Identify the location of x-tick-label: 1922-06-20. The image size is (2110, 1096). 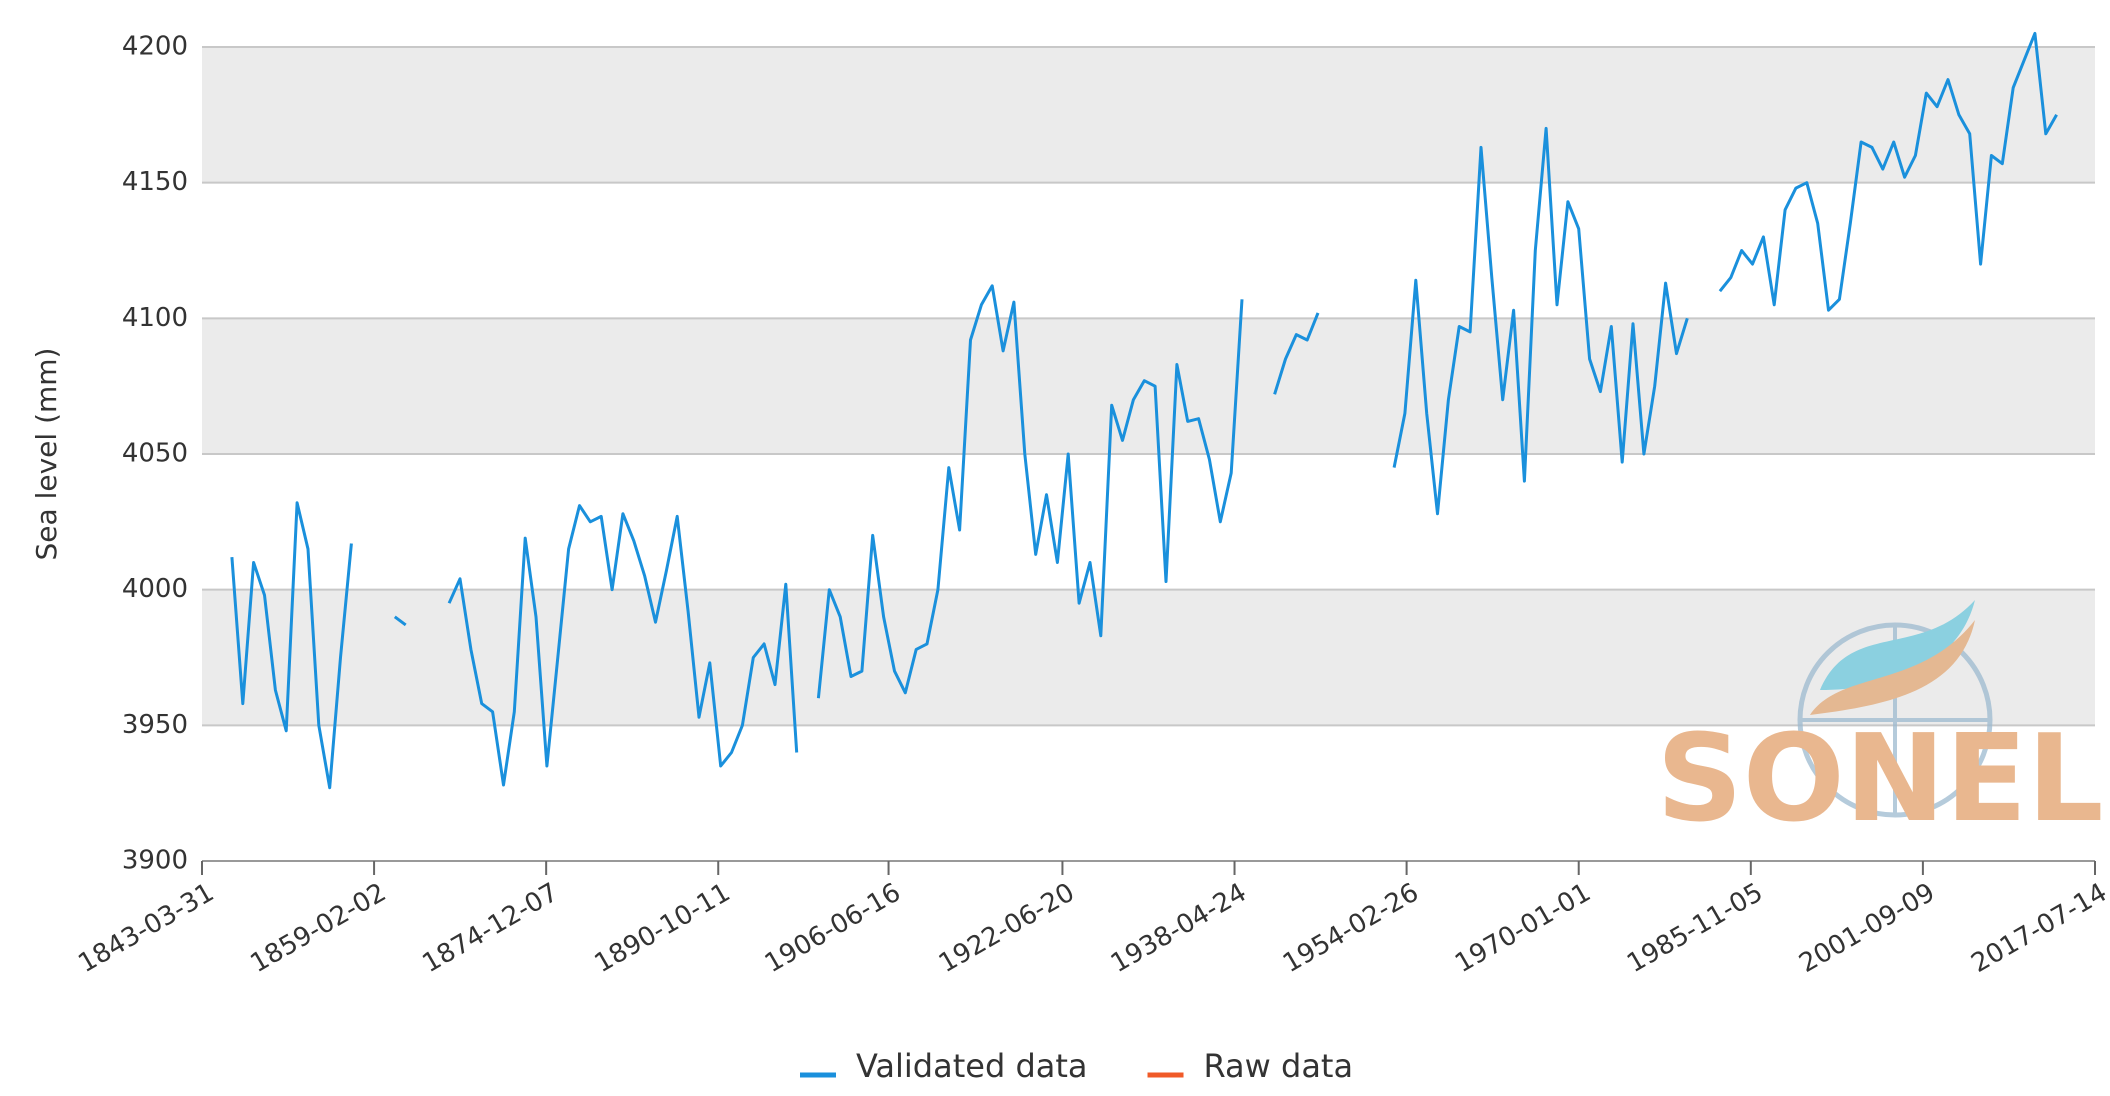
(1007, 929).